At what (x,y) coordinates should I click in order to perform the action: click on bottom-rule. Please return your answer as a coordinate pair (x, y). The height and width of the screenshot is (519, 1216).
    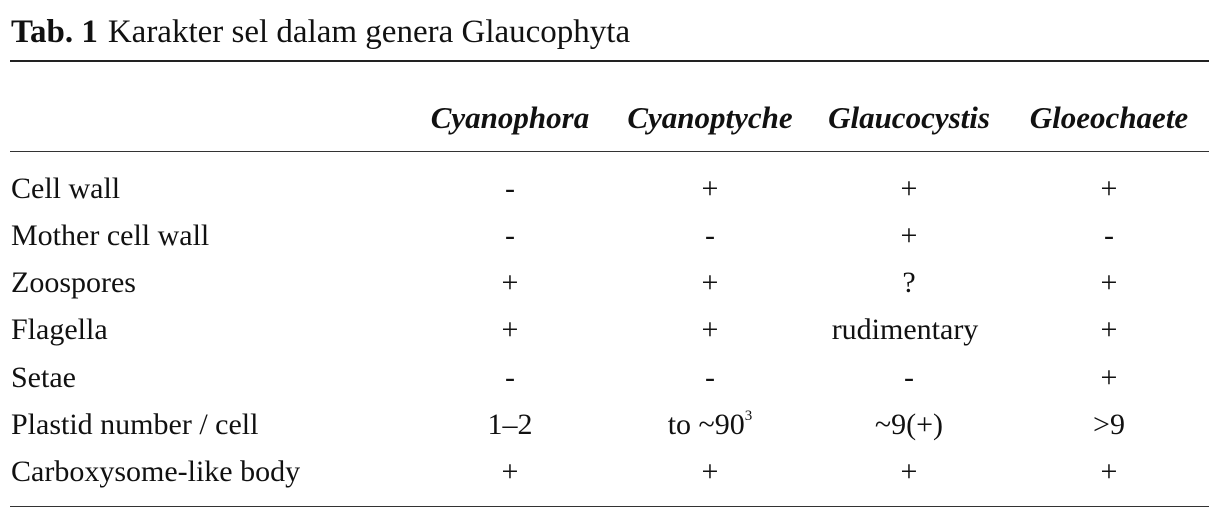
    Looking at the image, I should click on (609, 506).